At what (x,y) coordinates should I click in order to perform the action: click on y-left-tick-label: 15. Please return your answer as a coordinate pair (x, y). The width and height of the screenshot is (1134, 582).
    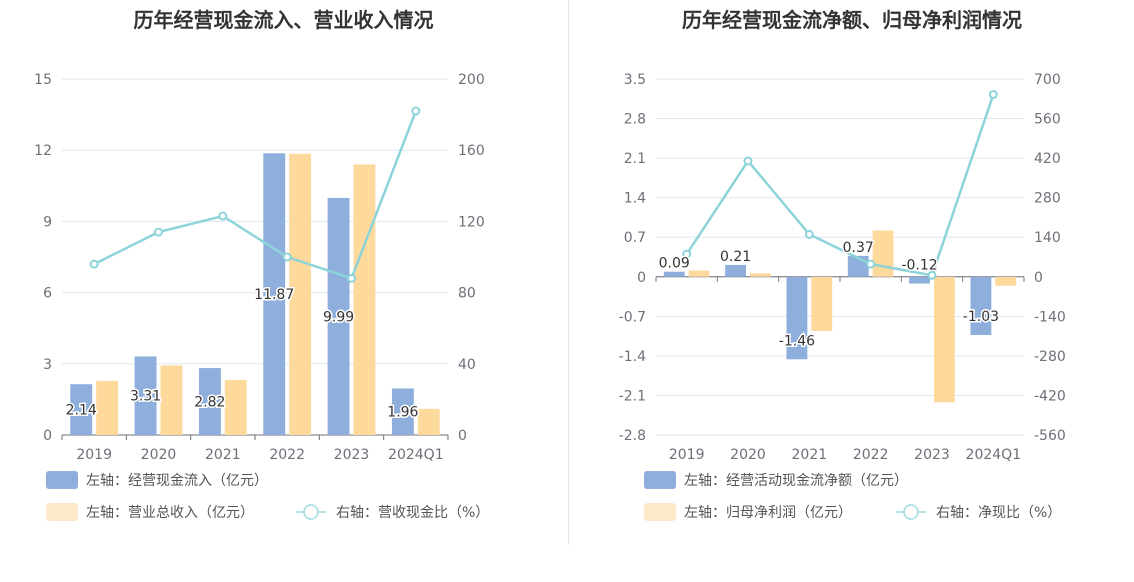
    Looking at the image, I should click on (43, 80).